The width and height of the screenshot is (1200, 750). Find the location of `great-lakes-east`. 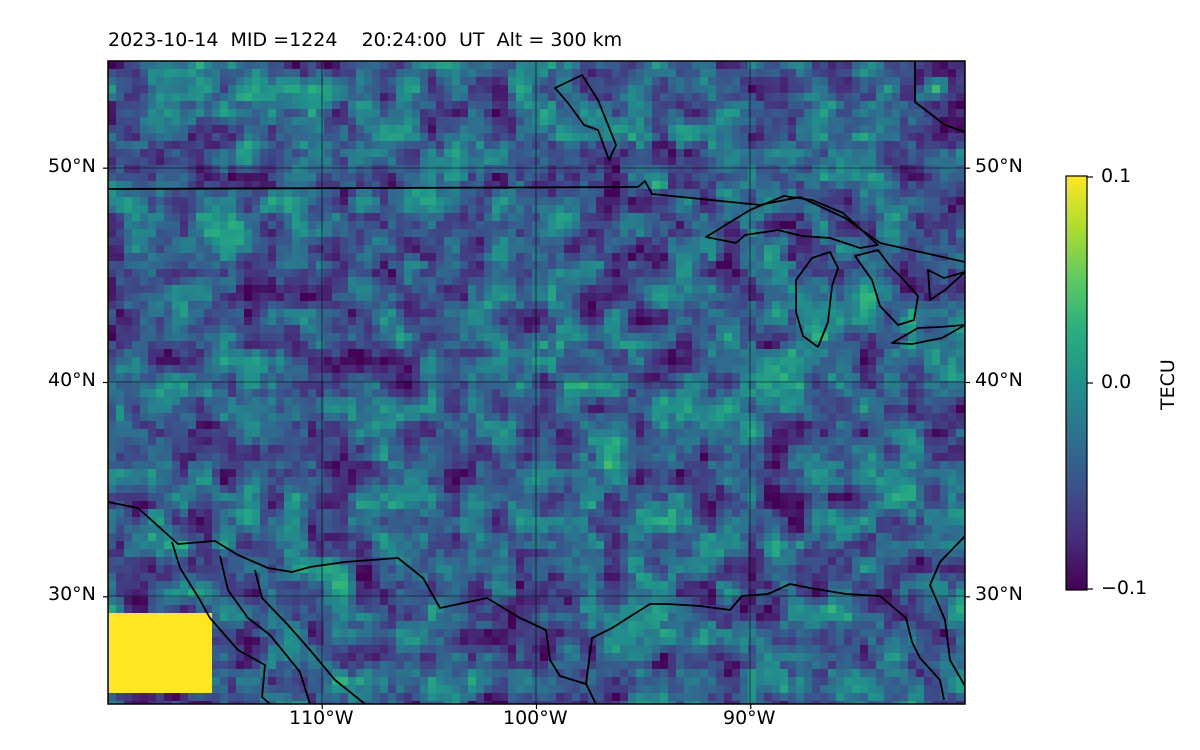

great-lakes-east is located at coordinates (946, 285).